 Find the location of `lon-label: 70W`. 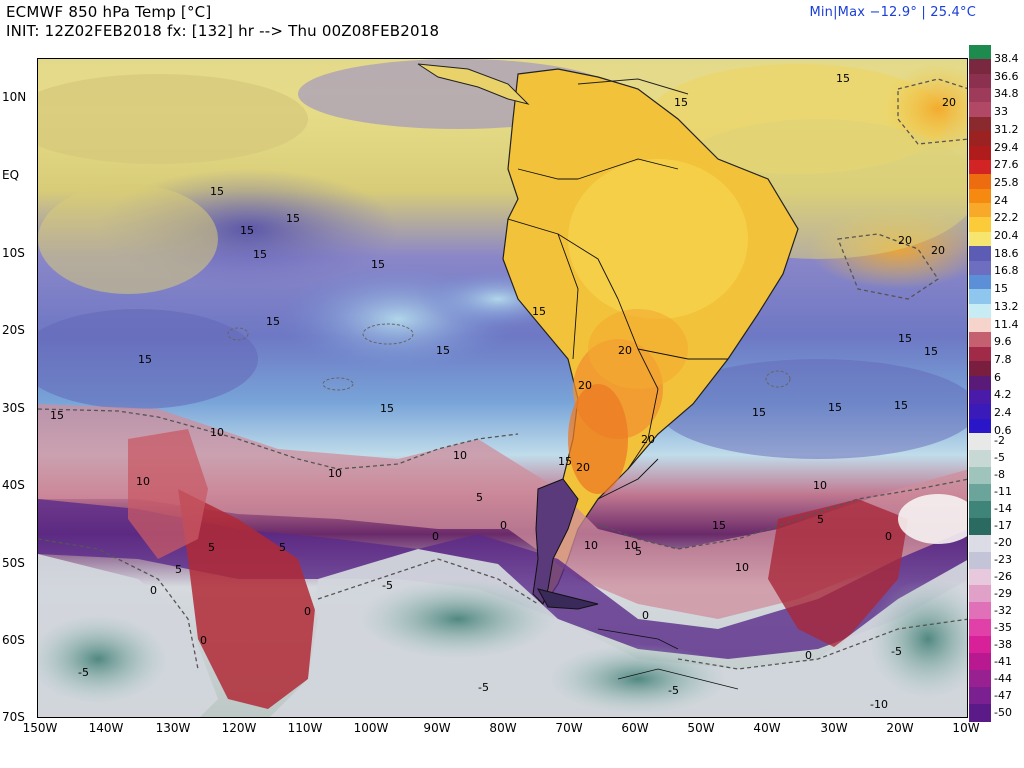

lon-label: 70W is located at coordinates (569, 728).